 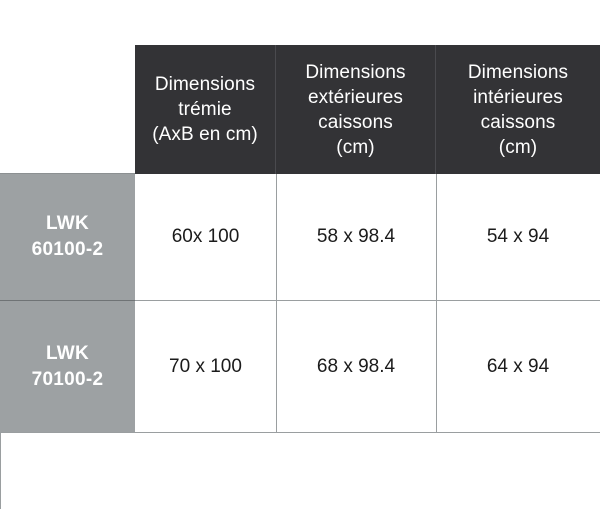 What do you see at coordinates (67, 379) in the screenshot?
I see `row-label-line-2: 70100-2` at bounding box center [67, 379].